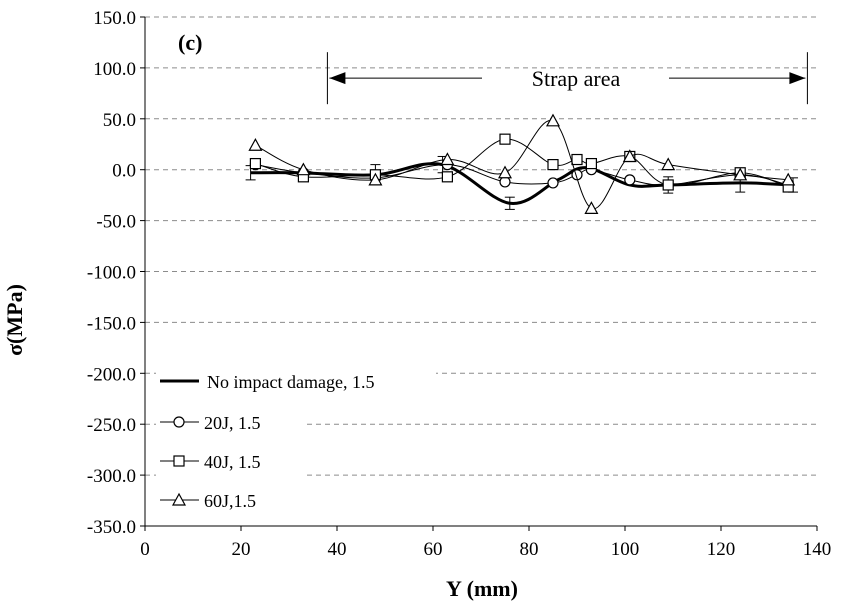 This screenshot has width=843, height=604. I want to click on data-series, so click(521, 163).